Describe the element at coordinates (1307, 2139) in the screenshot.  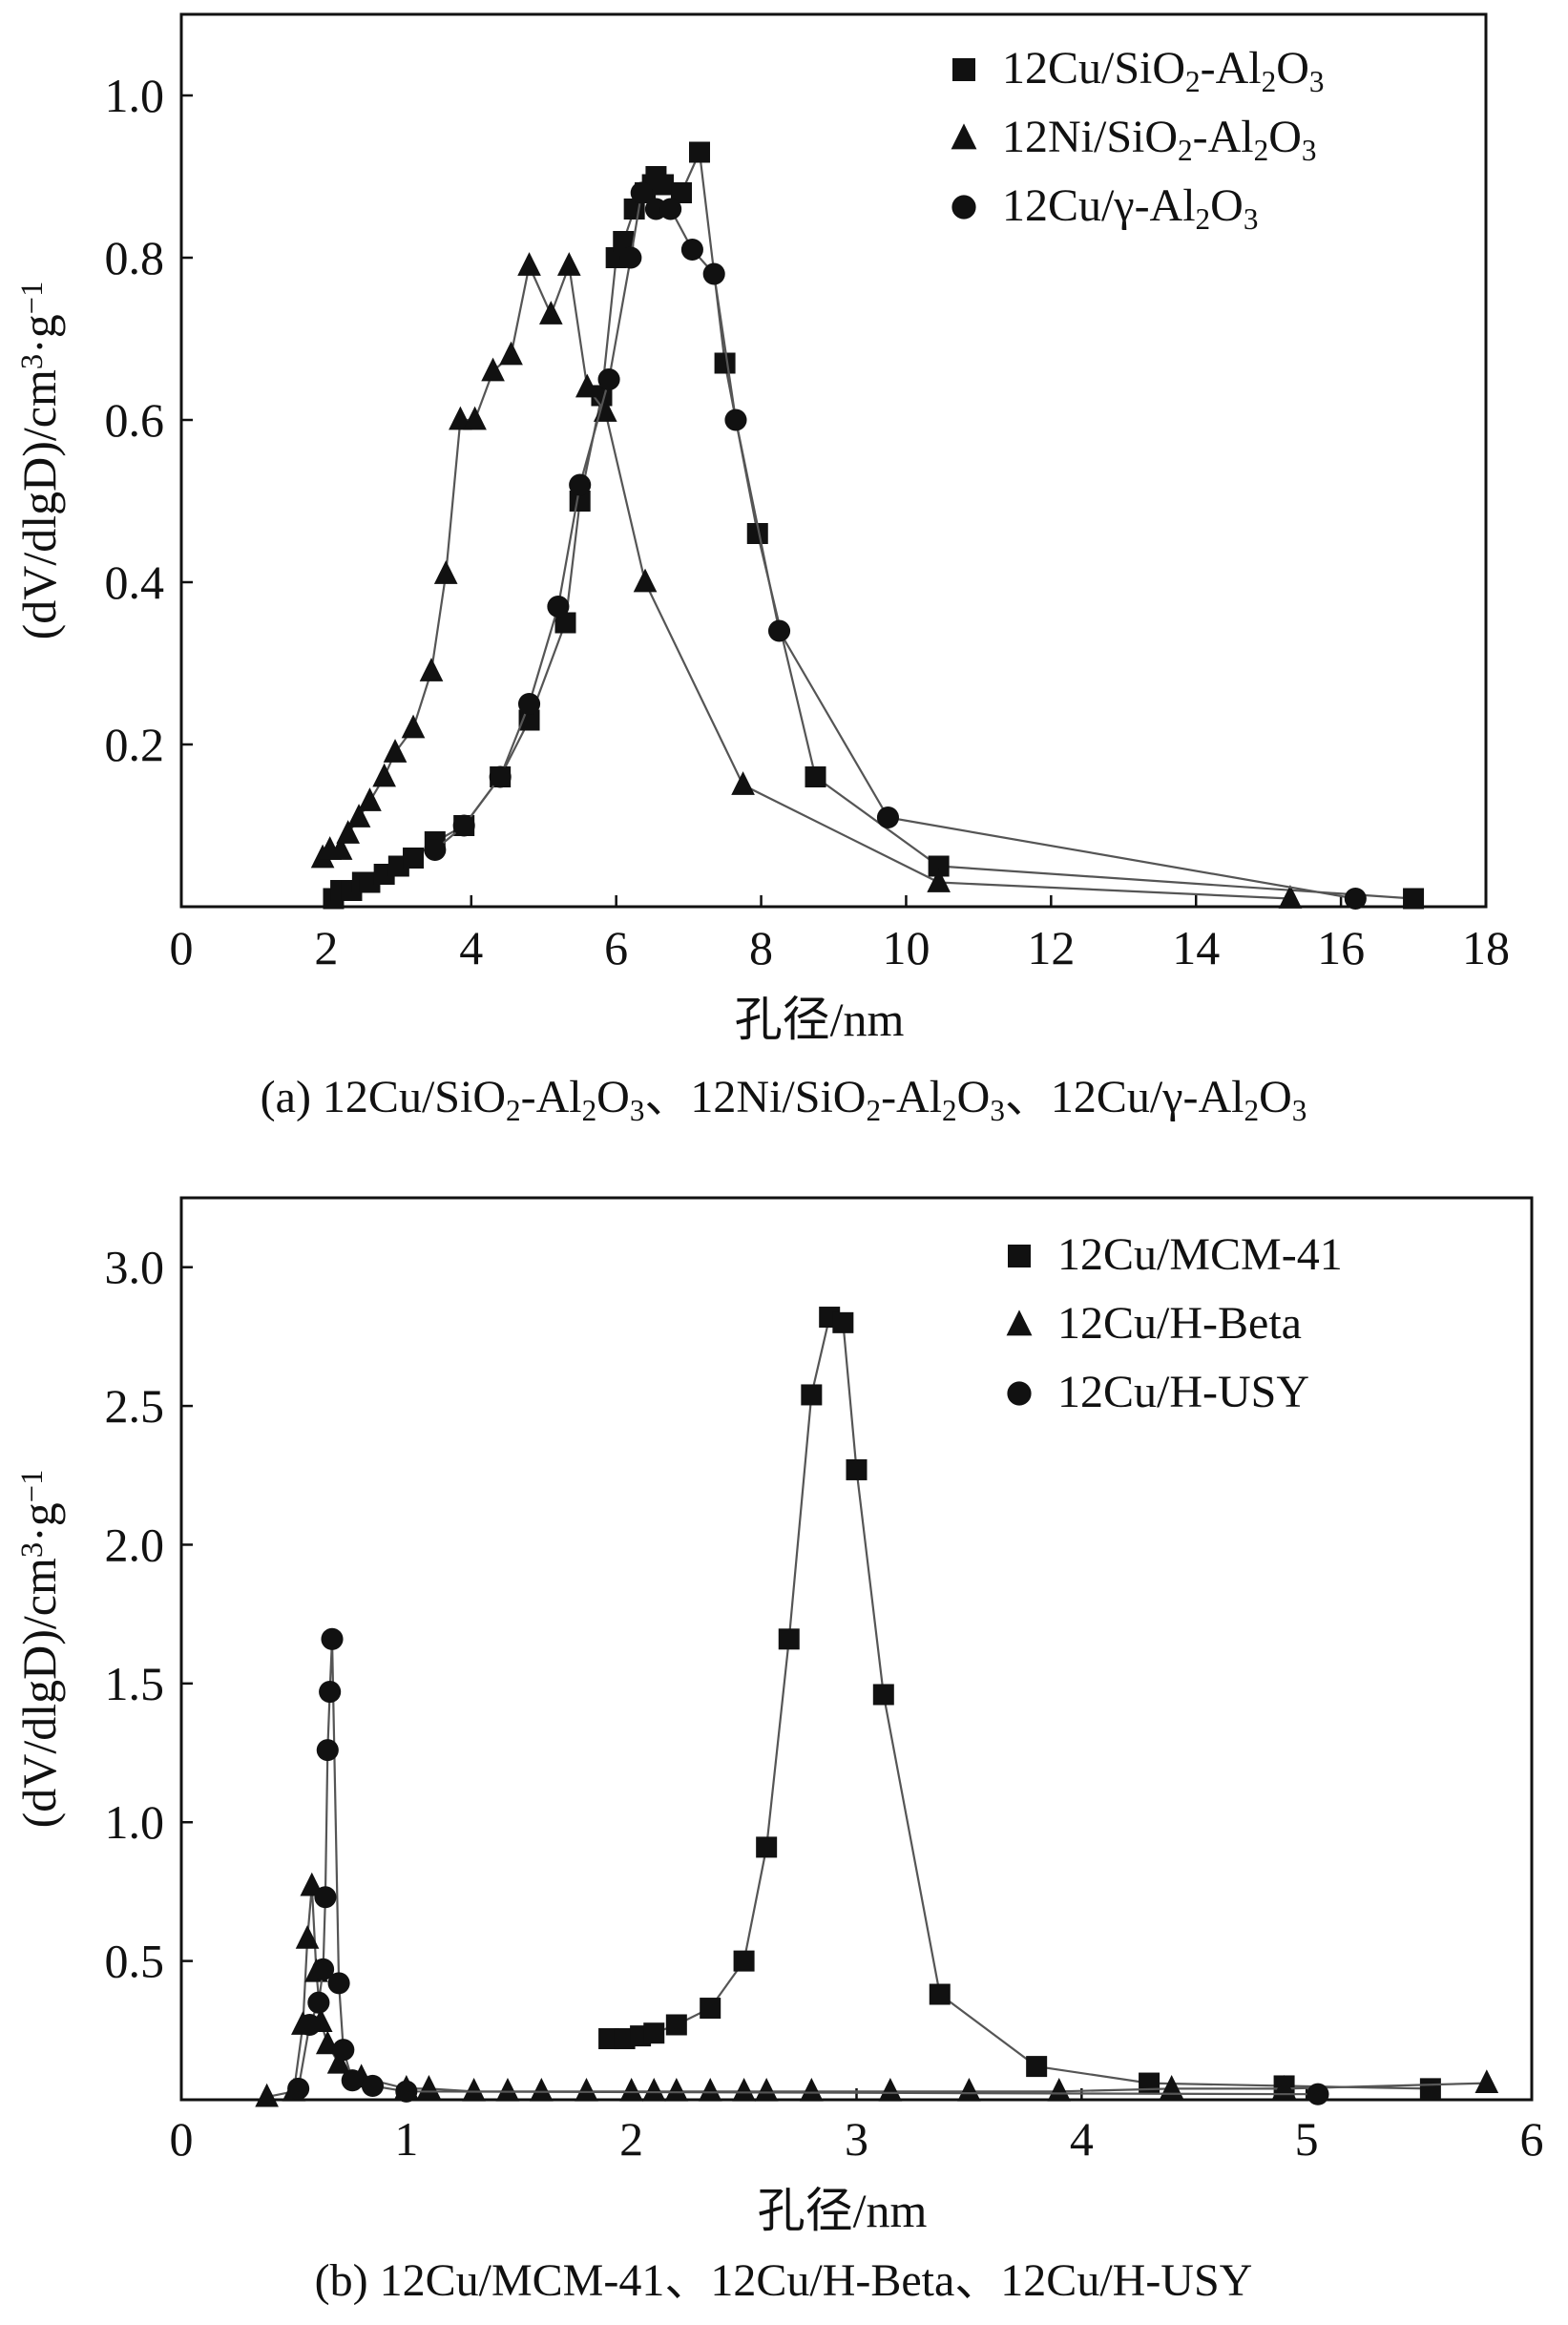
I see `x-tick-label: 5` at that location.